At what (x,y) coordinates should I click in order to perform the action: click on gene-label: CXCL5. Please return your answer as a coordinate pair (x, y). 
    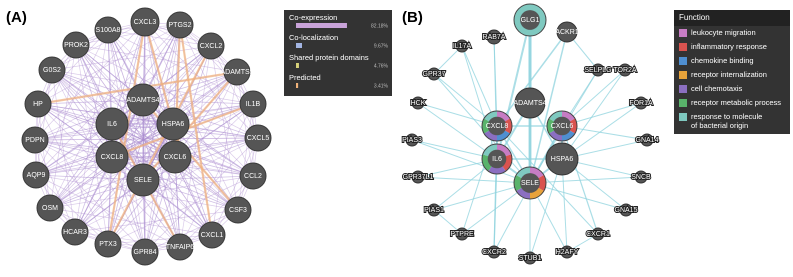
    Looking at the image, I should click on (258, 138).